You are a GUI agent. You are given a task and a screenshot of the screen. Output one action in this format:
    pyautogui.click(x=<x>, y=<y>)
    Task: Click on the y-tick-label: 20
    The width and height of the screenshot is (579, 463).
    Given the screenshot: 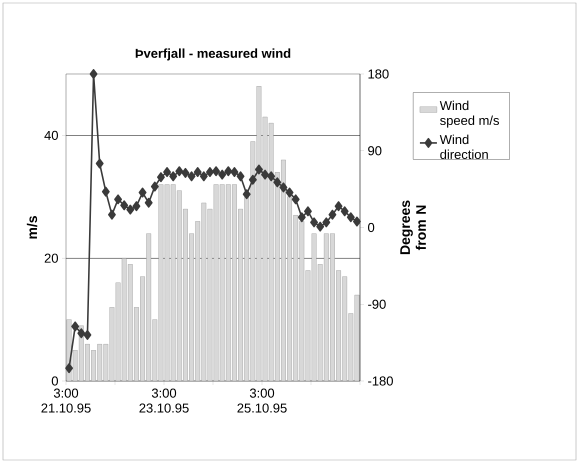 What is the action you would take?
    pyautogui.click(x=51, y=258)
    